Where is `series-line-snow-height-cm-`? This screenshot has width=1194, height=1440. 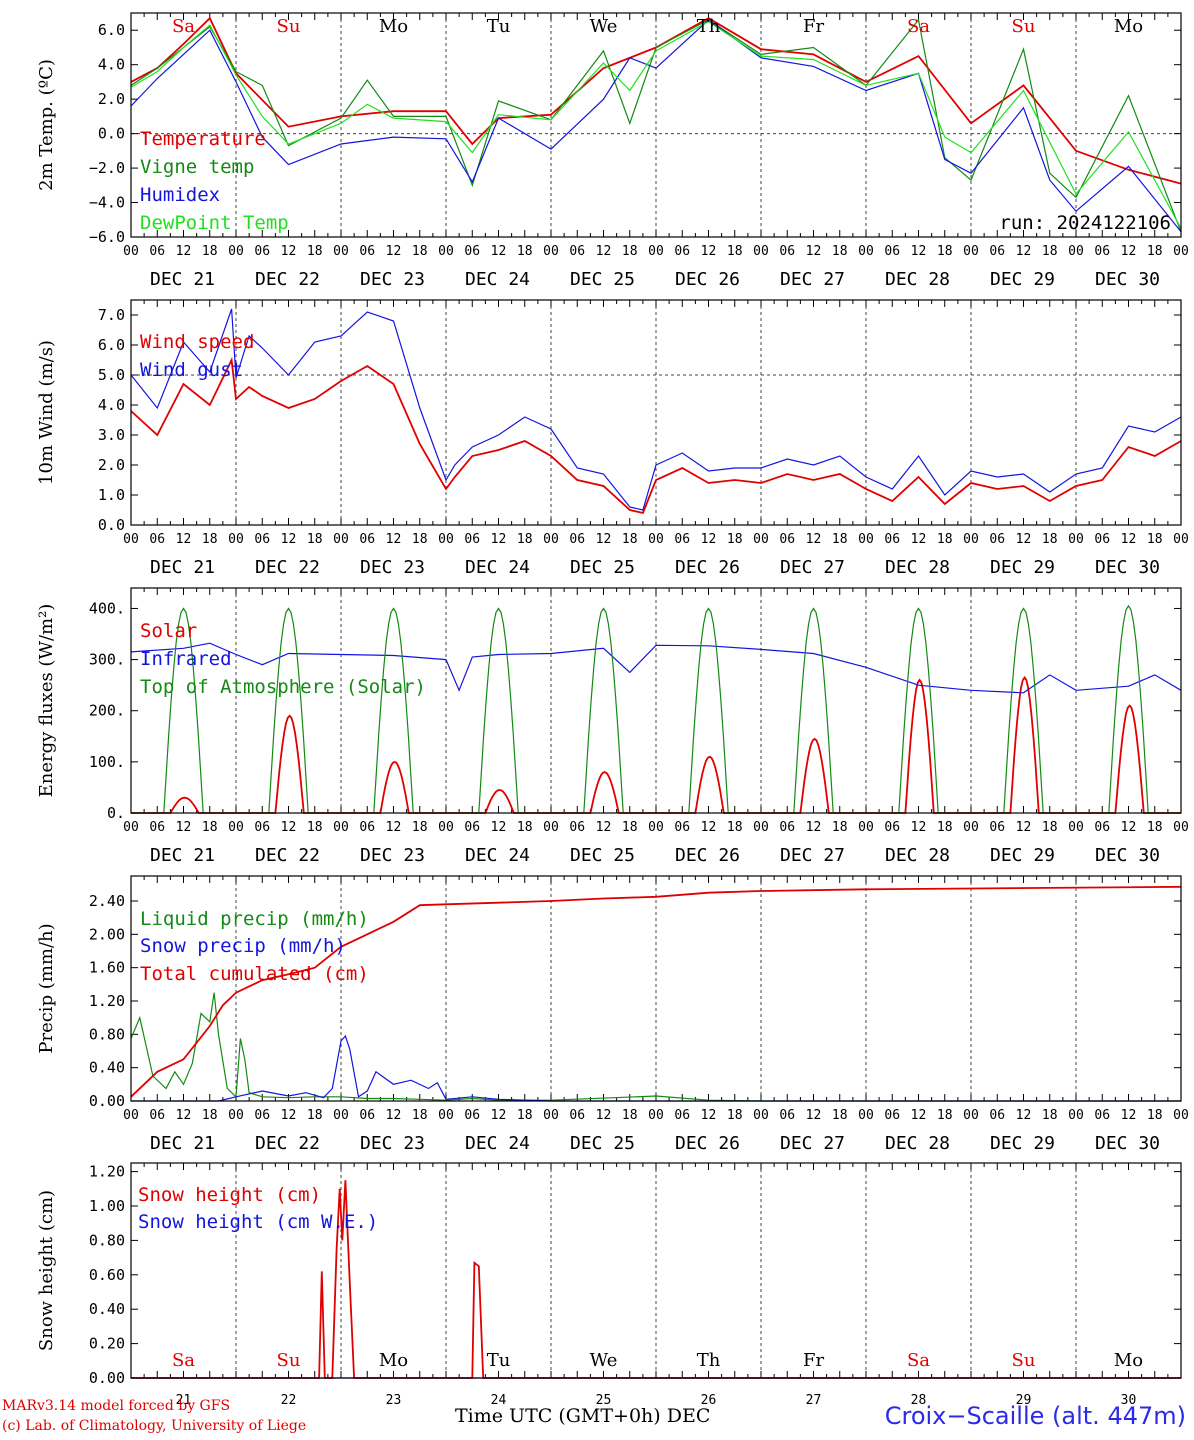
series-line-snow-height-cm- is located at coordinates (656, 1279).